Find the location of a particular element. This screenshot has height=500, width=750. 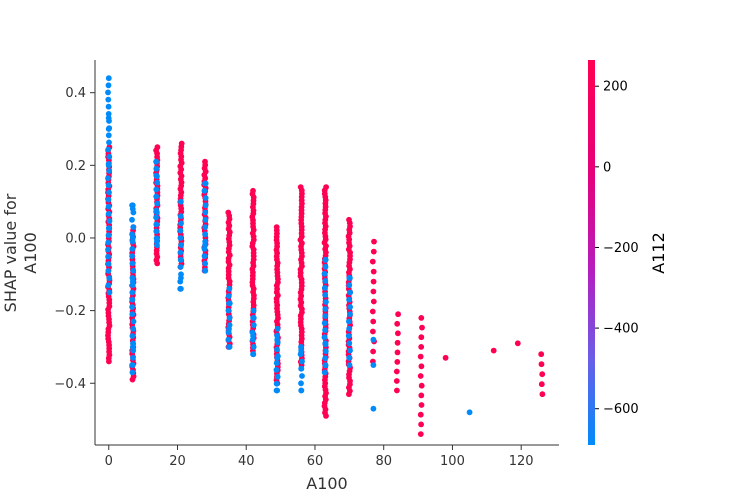

colorbar-tick-label: −400 is located at coordinates (621, 329).